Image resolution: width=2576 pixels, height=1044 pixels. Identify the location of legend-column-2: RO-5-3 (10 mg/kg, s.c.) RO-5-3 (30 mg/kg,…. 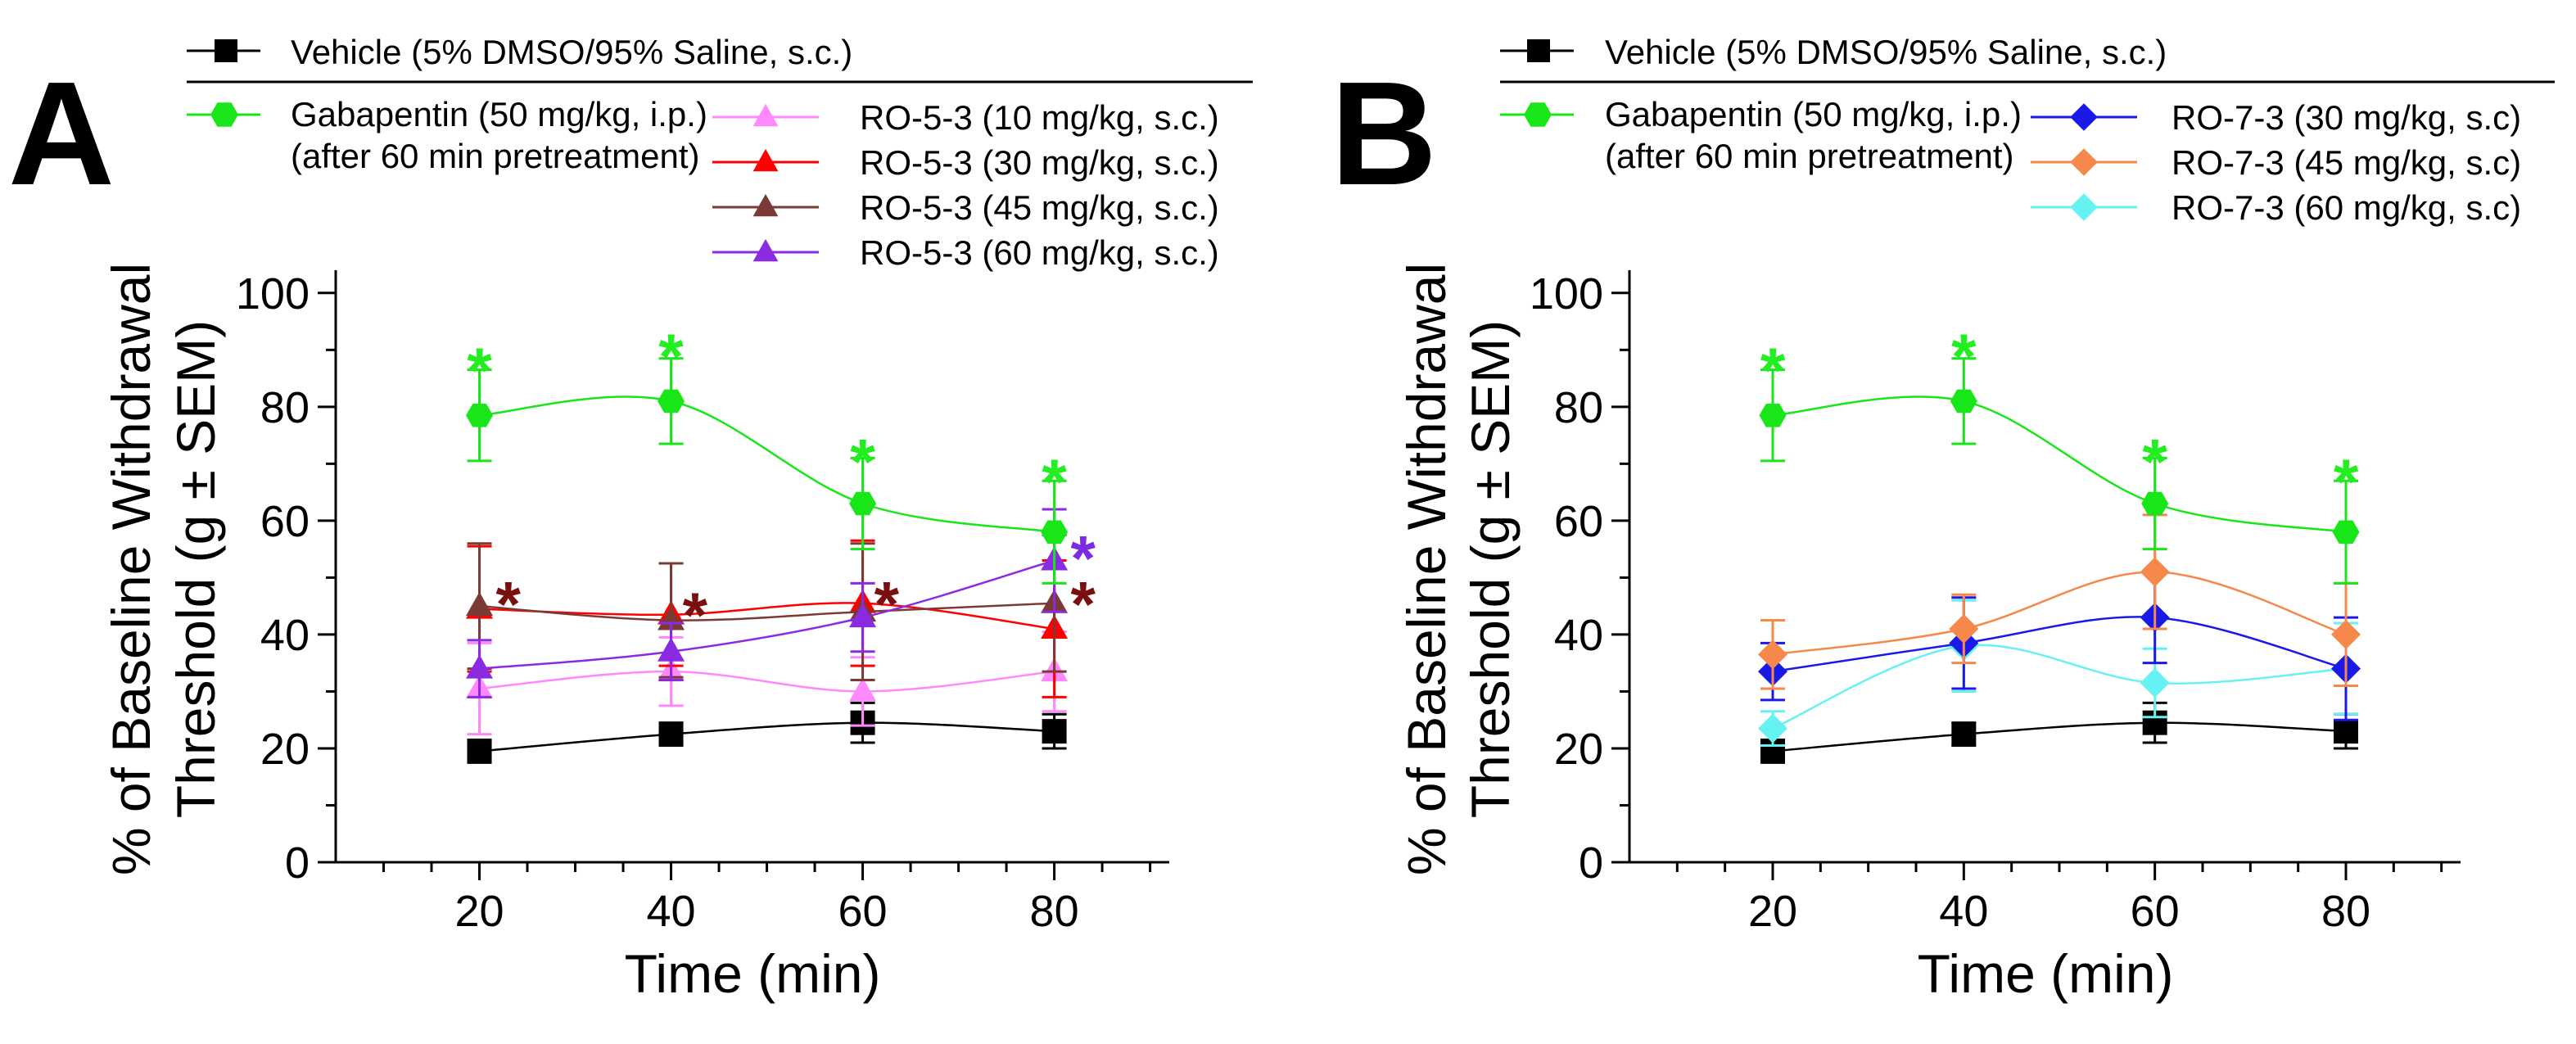
(965, 185).